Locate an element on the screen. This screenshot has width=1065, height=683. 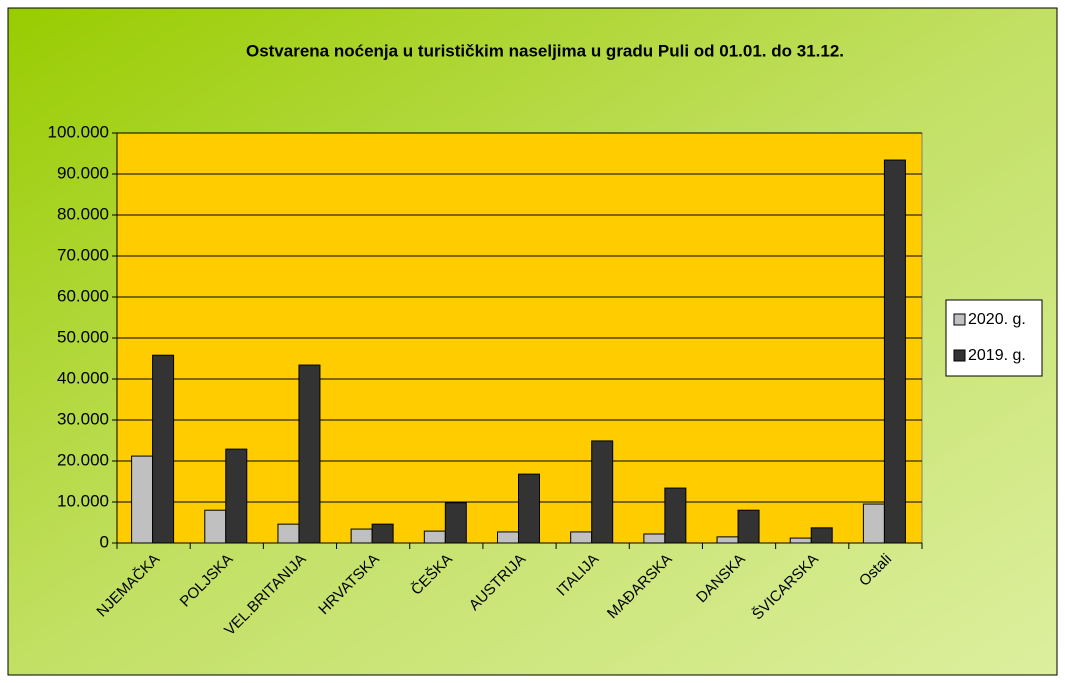
y-tick-label: 20.000 is located at coordinates (83, 459).